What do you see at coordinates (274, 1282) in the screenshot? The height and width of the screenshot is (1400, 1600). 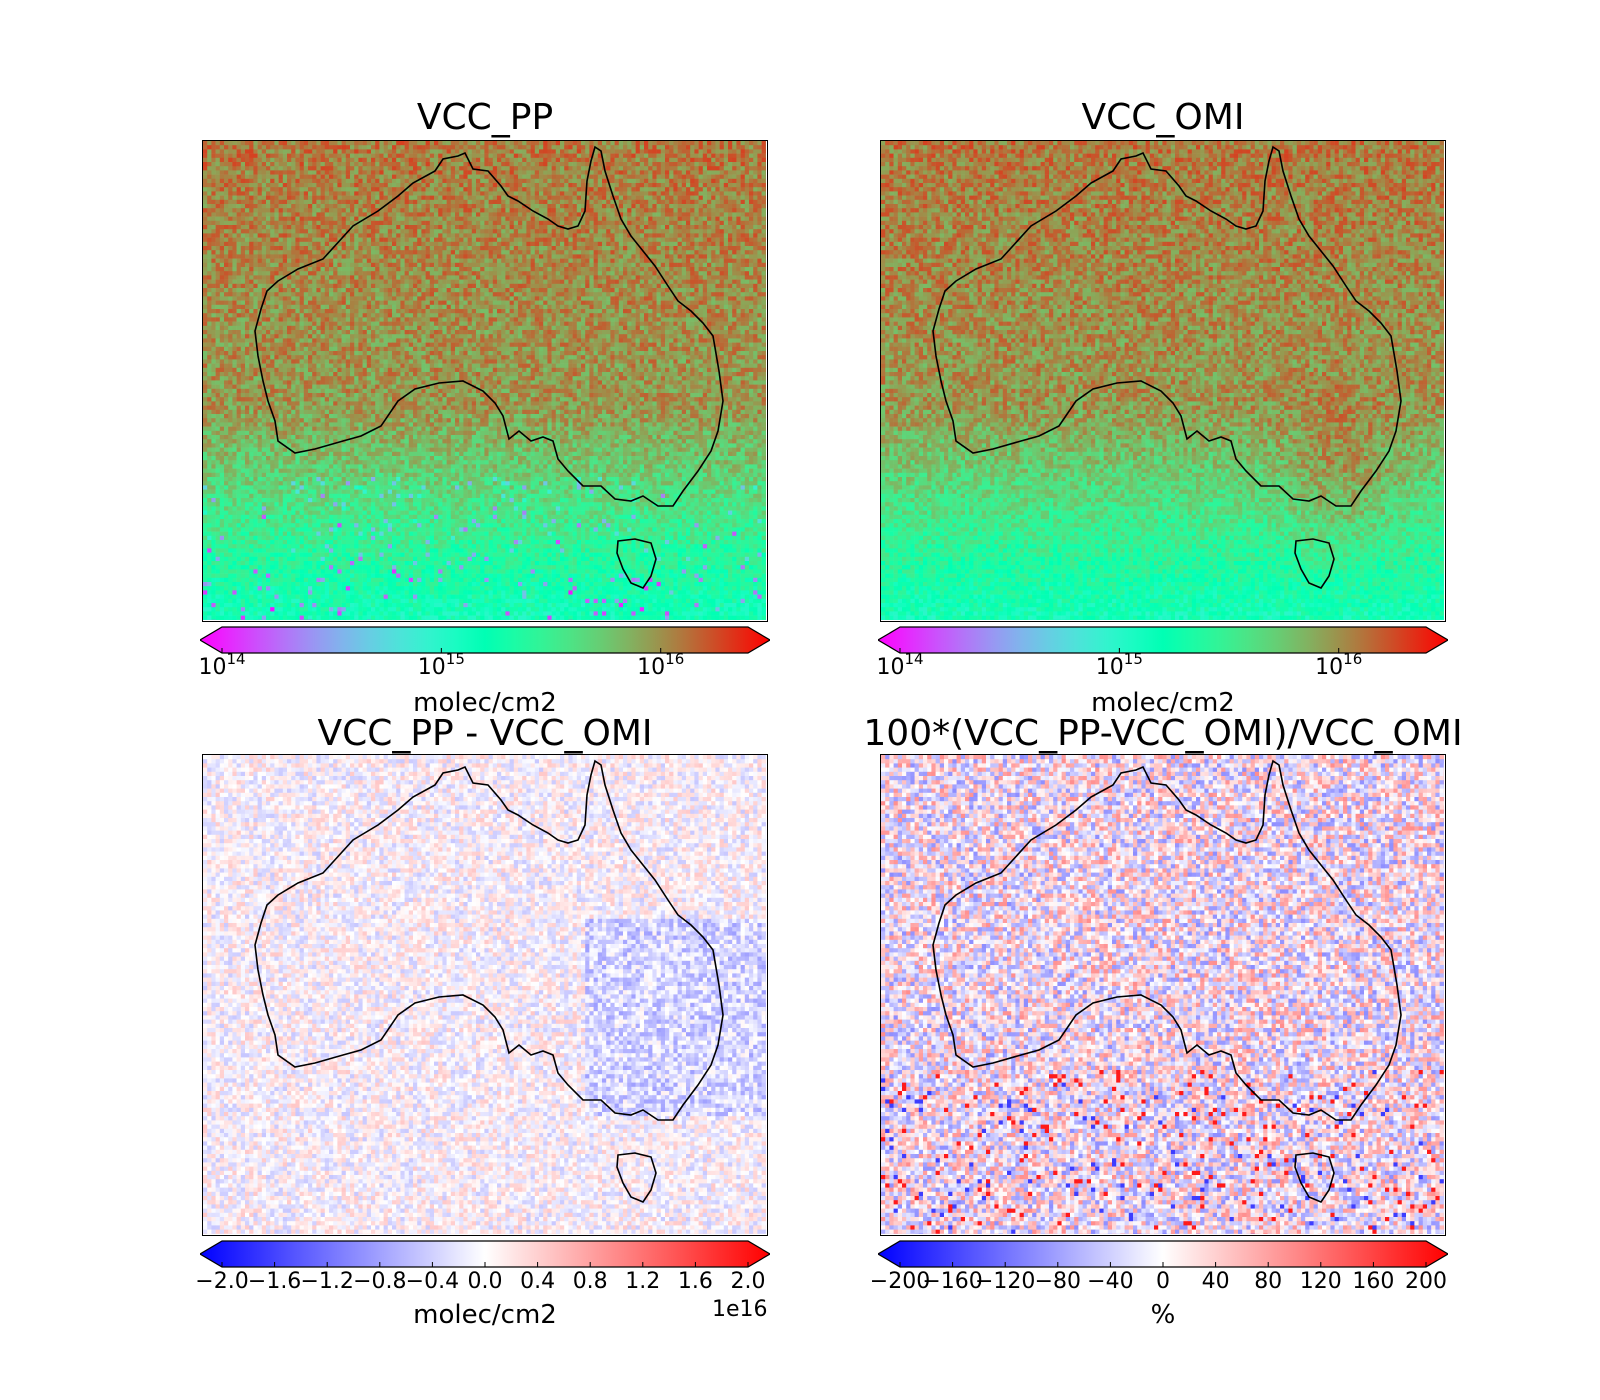 I see `colorbar-tick-label: −1.6` at bounding box center [274, 1282].